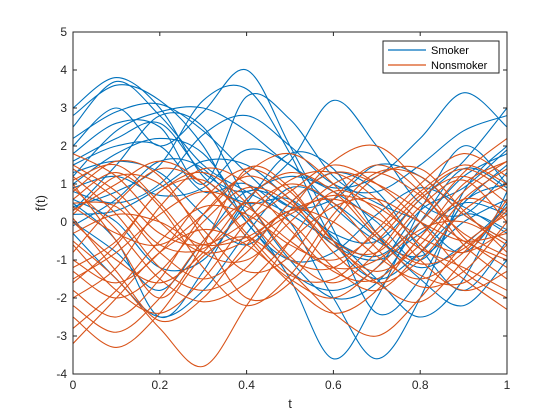  Describe the element at coordinates (40, 203) in the screenshot. I see `y-axis-label: f(t)` at that location.